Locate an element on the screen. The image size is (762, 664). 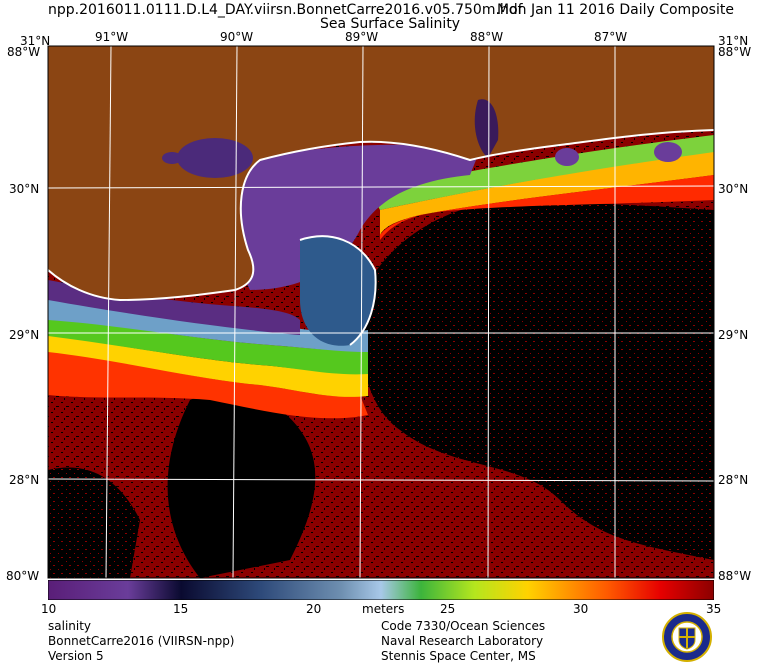
salinity-band-orange is located at coordinates (208, 384).